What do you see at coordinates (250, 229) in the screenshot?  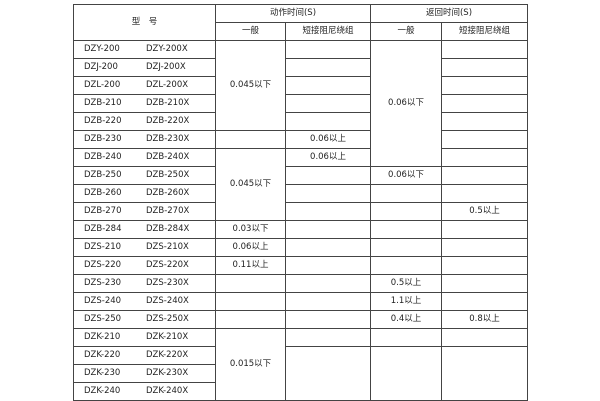 I see `cell: 0.03以下` at bounding box center [250, 229].